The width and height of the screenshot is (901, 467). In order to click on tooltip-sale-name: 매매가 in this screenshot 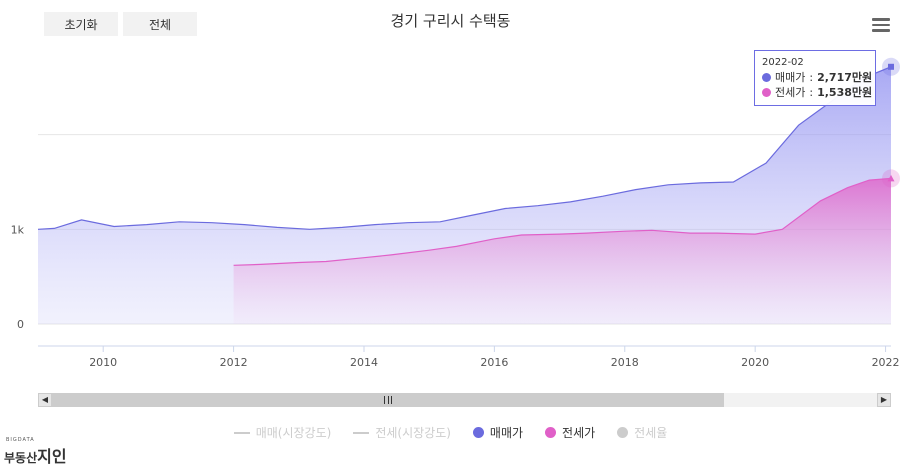, I will do `click(790, 77)`.